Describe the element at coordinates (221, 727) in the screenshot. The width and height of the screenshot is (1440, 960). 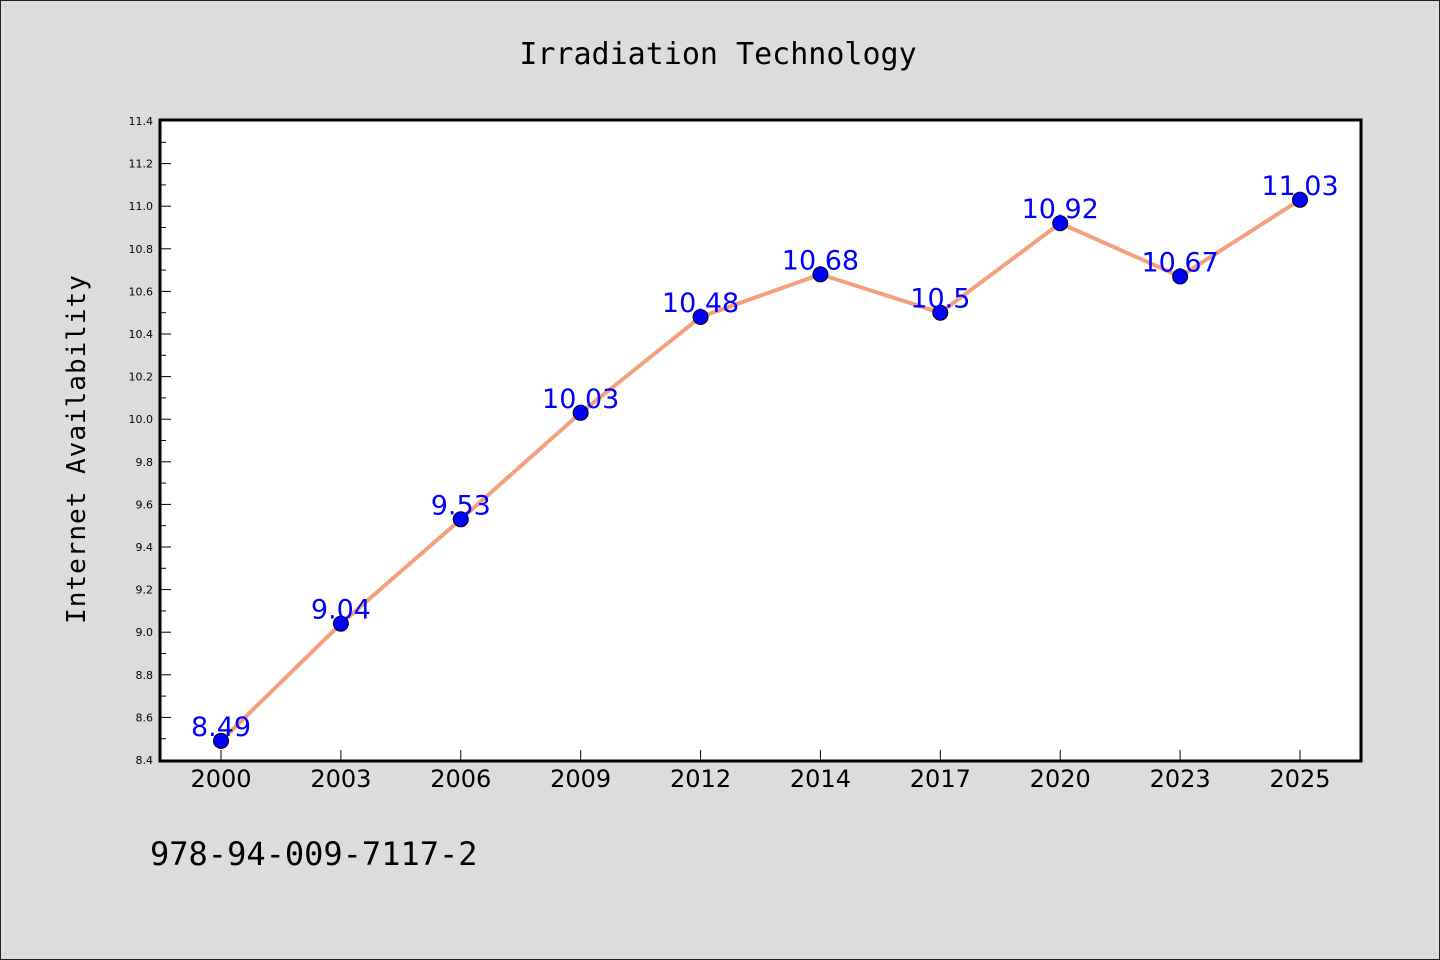
I see `data-label: 8.49` at that location.